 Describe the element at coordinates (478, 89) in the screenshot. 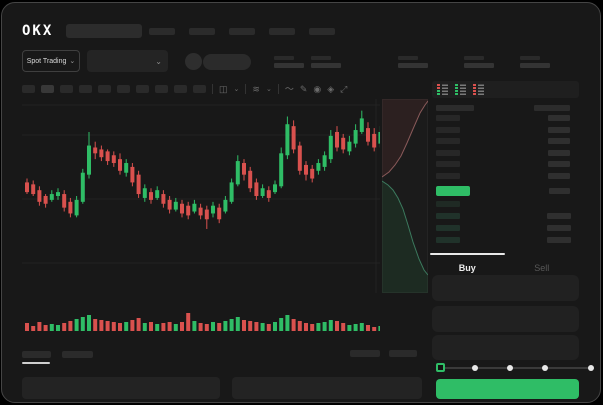

I see `orderbook-mode-asks-icon` at that location.